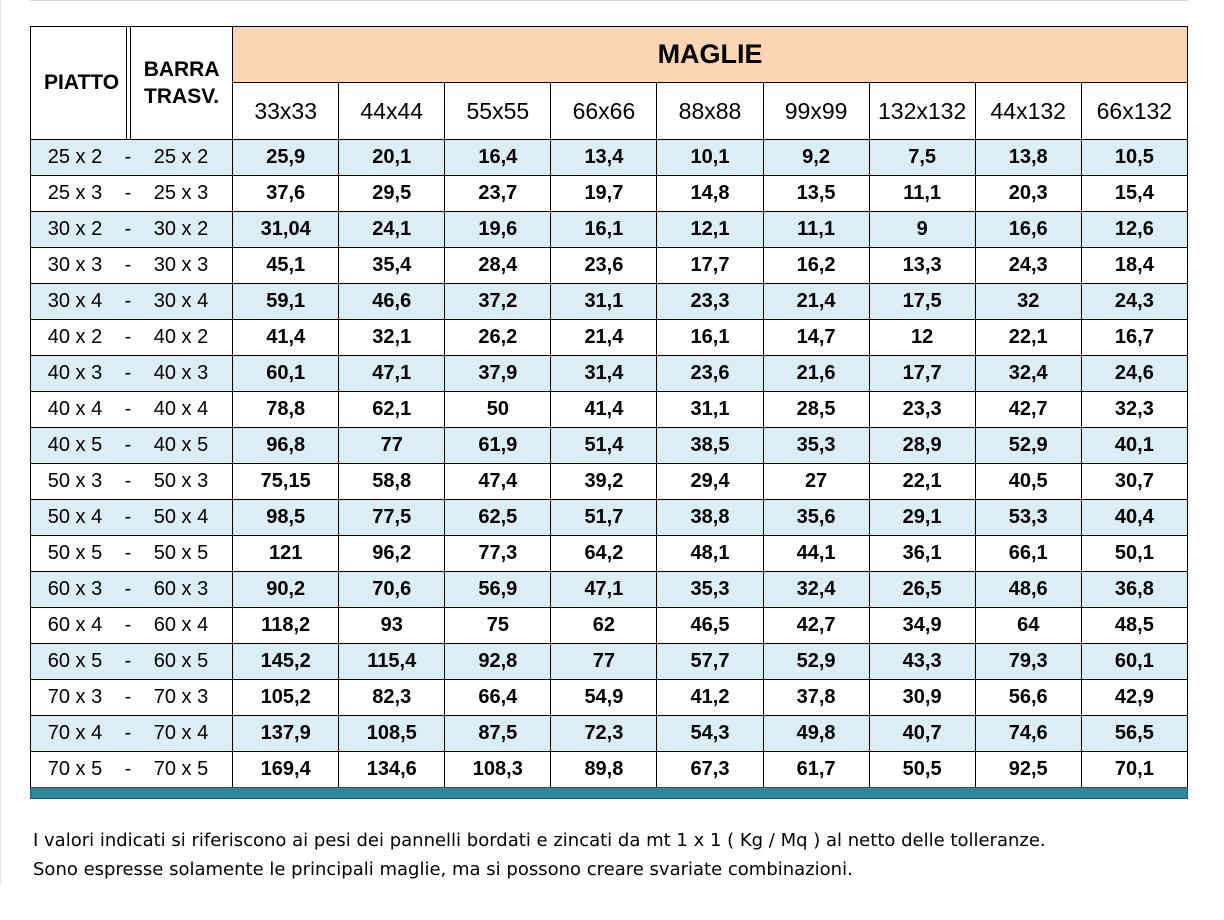 The image size is (1224, 920). I want to click on weight-cell: 105,2, so click(286, 697).